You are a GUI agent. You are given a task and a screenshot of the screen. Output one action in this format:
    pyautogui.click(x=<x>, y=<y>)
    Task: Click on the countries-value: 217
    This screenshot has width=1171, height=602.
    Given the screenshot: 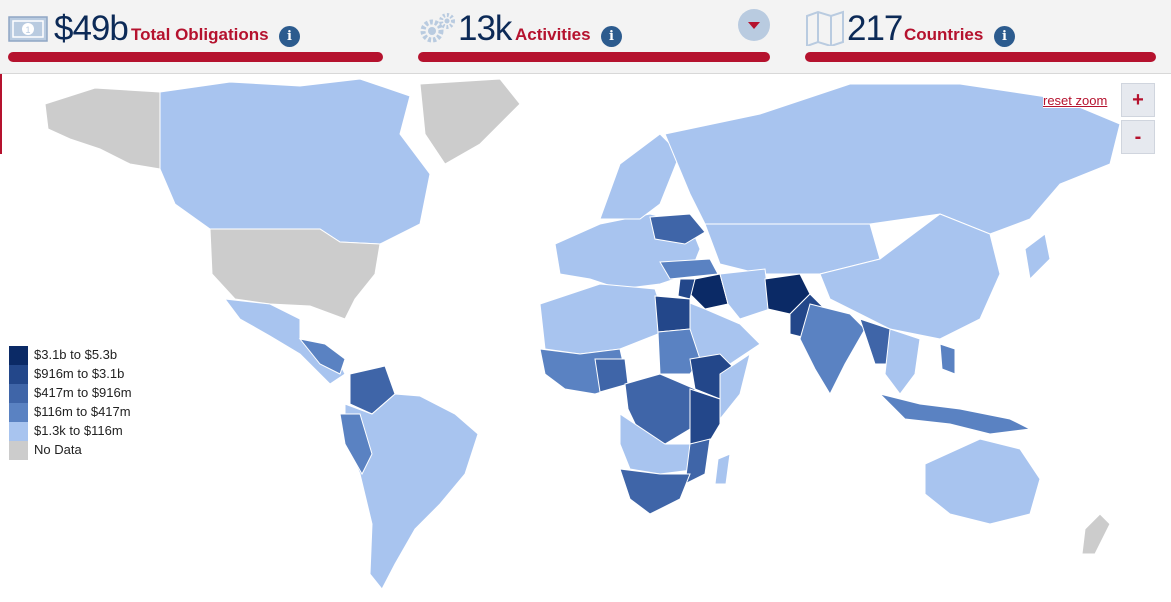 What is the action you would take?
    pyautogui.click(x=875, y=28)
    